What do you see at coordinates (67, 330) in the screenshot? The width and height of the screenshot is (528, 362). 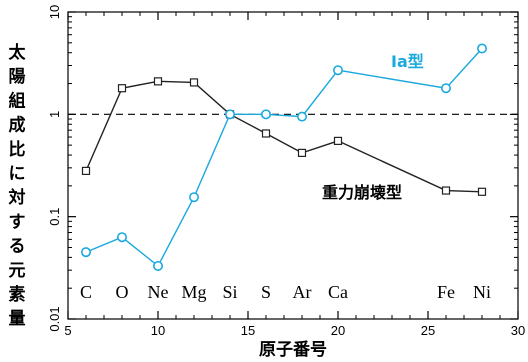 I see `x-tick-label: 5` at bounding box center [67, 330].